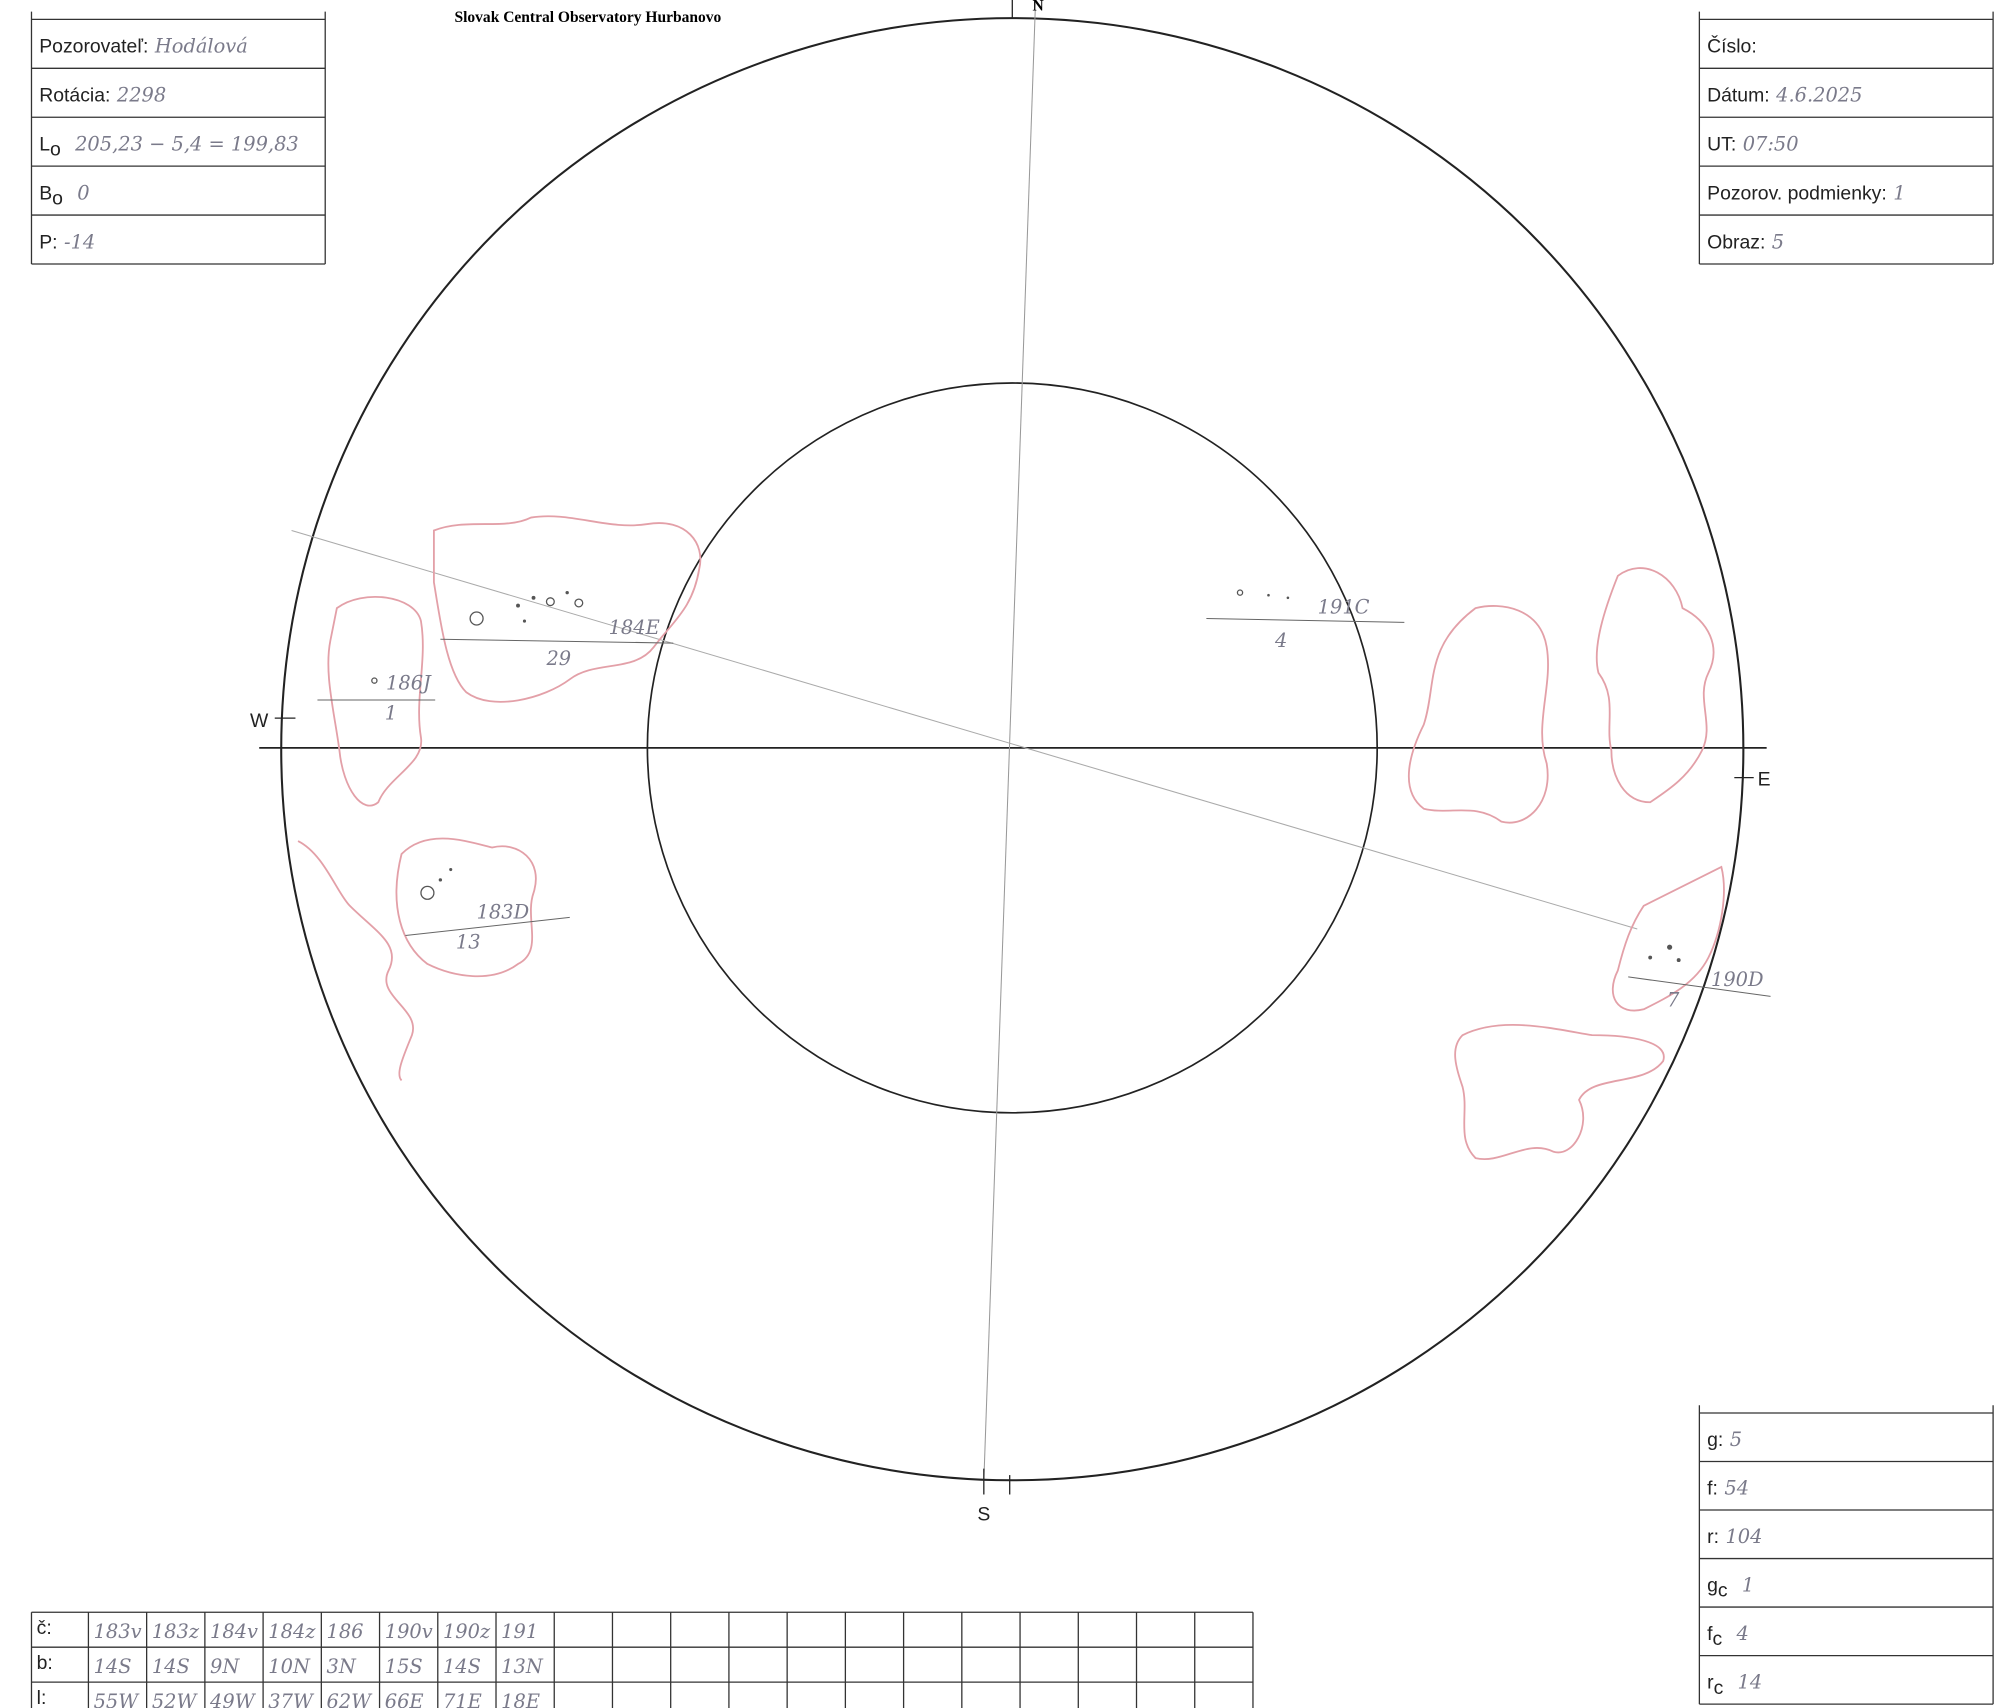  Describe the element at coordinates (1750, 1682) in the screenshot. I see `count-field-value: 14` at that location.